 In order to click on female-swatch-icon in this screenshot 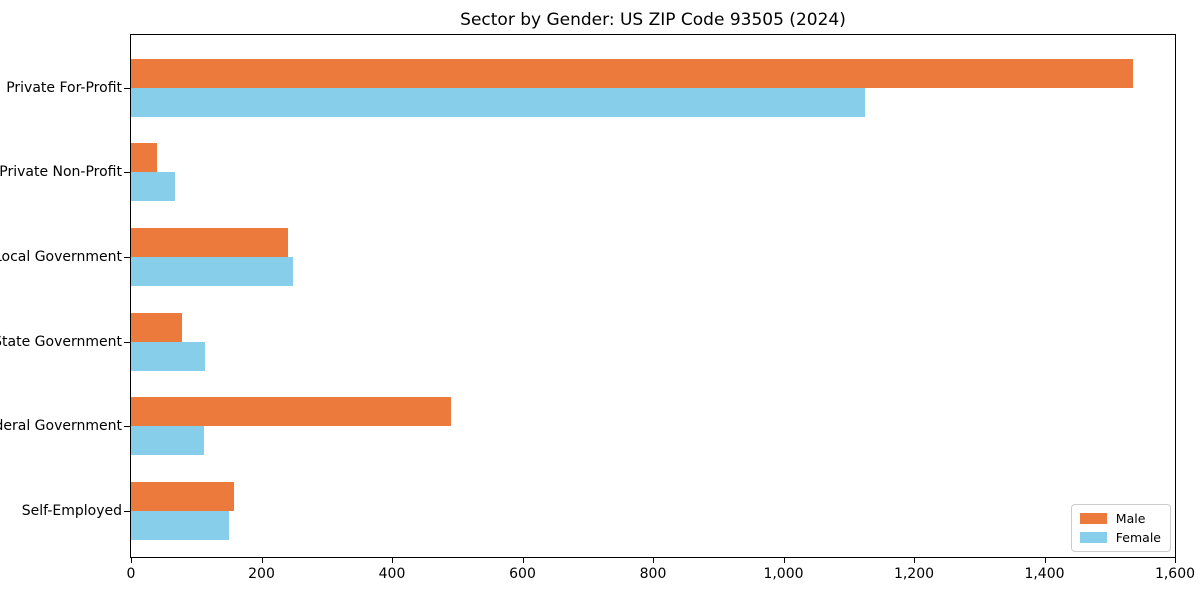, I will do `click(1093, 537)`.